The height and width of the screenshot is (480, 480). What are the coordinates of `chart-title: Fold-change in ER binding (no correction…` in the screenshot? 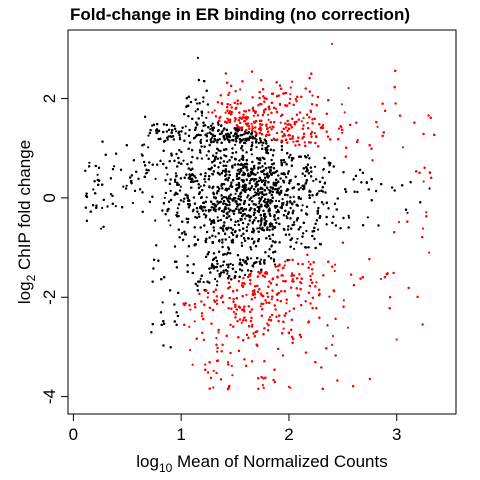 It's located at (240, 14).